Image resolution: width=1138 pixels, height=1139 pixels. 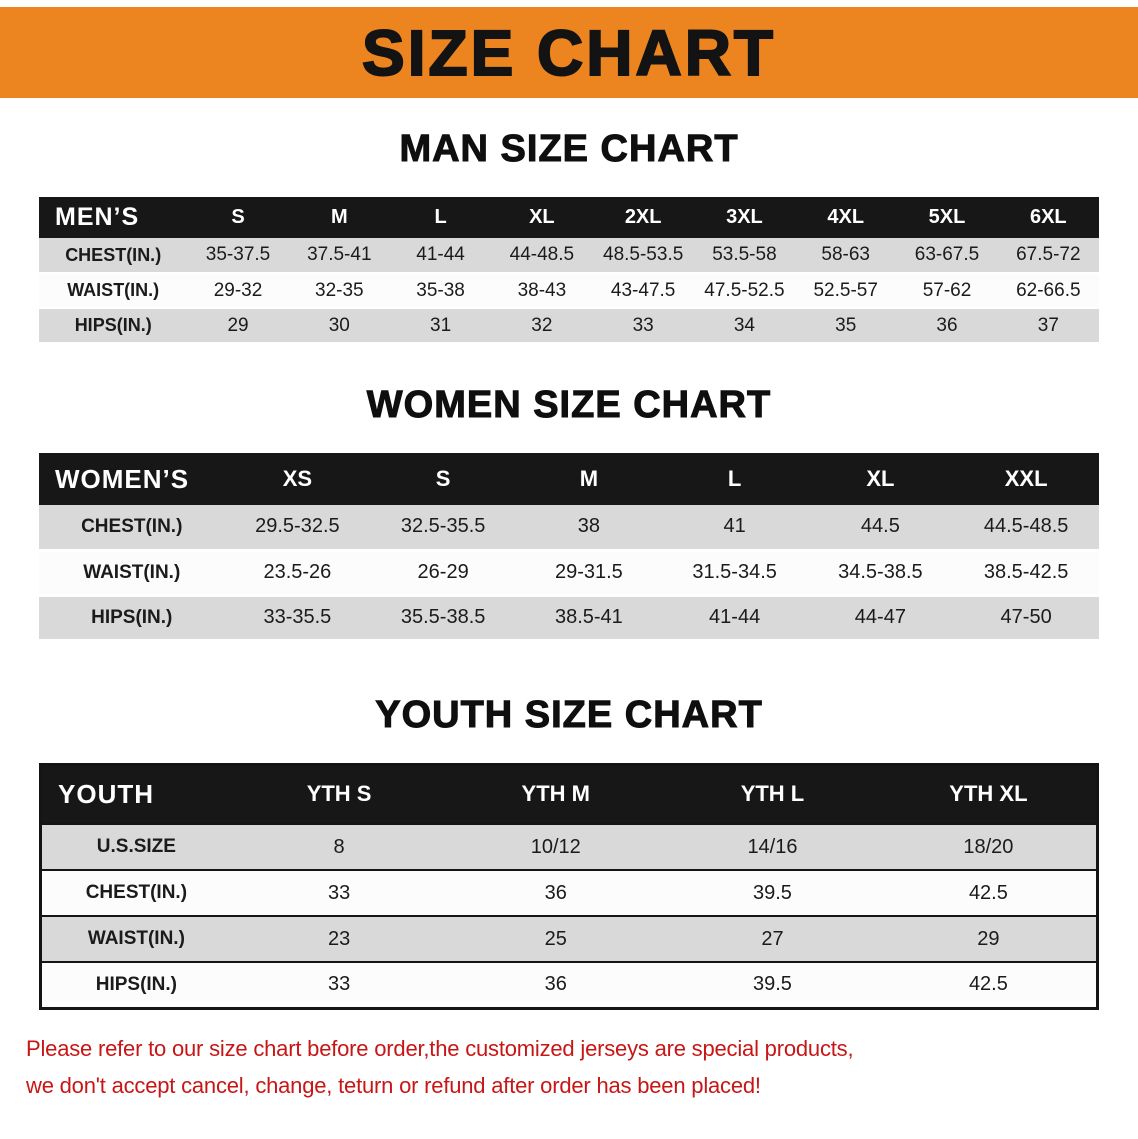 I want to click on size-cell: 41, so click(x=734, y=528).